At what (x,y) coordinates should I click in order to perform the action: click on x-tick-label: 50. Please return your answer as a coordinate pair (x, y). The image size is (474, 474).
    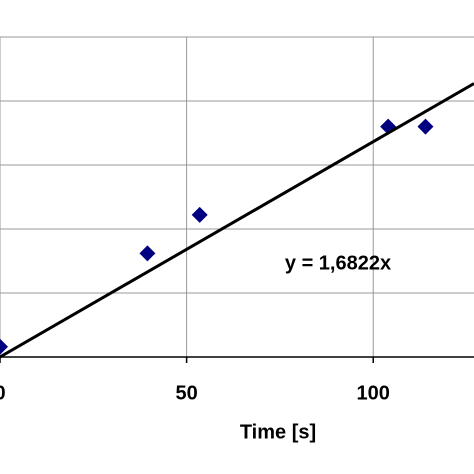
    Looking at the image, I should click on (186, 393).